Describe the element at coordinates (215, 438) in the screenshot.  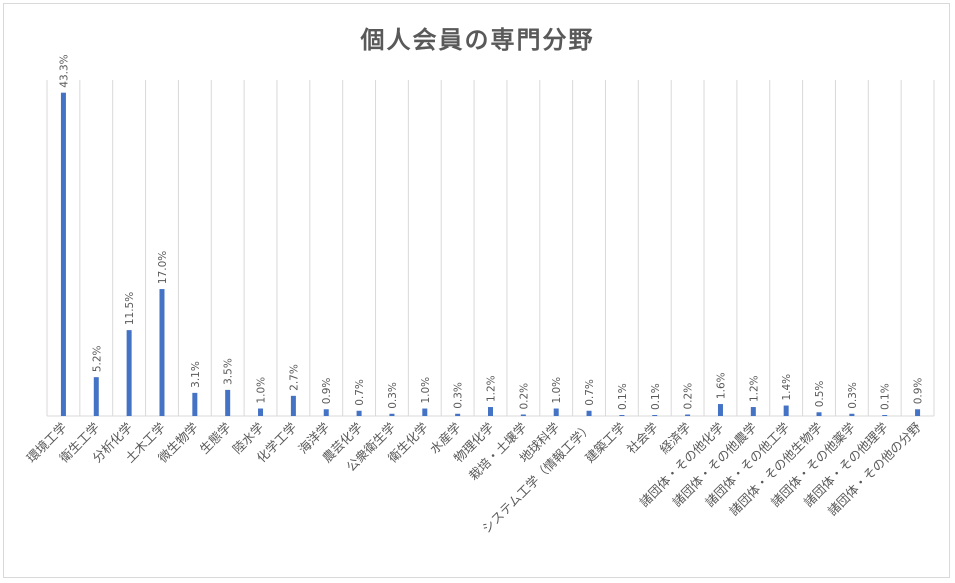
I see `x-tick-label: 生態学` at that location.